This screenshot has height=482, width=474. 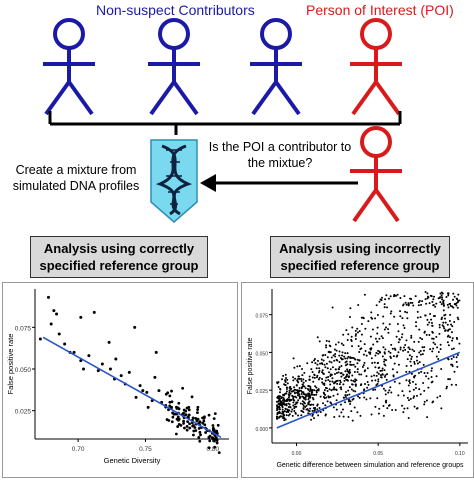 I want to click on y-tick-label: 0.025, so click(x=261, y=392).